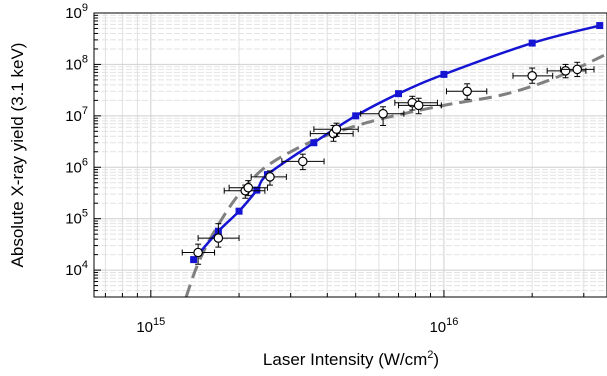  Describe the element at coordinates (443, 326) in the screenshot. I see `x-tick-label: 1016` at that location.